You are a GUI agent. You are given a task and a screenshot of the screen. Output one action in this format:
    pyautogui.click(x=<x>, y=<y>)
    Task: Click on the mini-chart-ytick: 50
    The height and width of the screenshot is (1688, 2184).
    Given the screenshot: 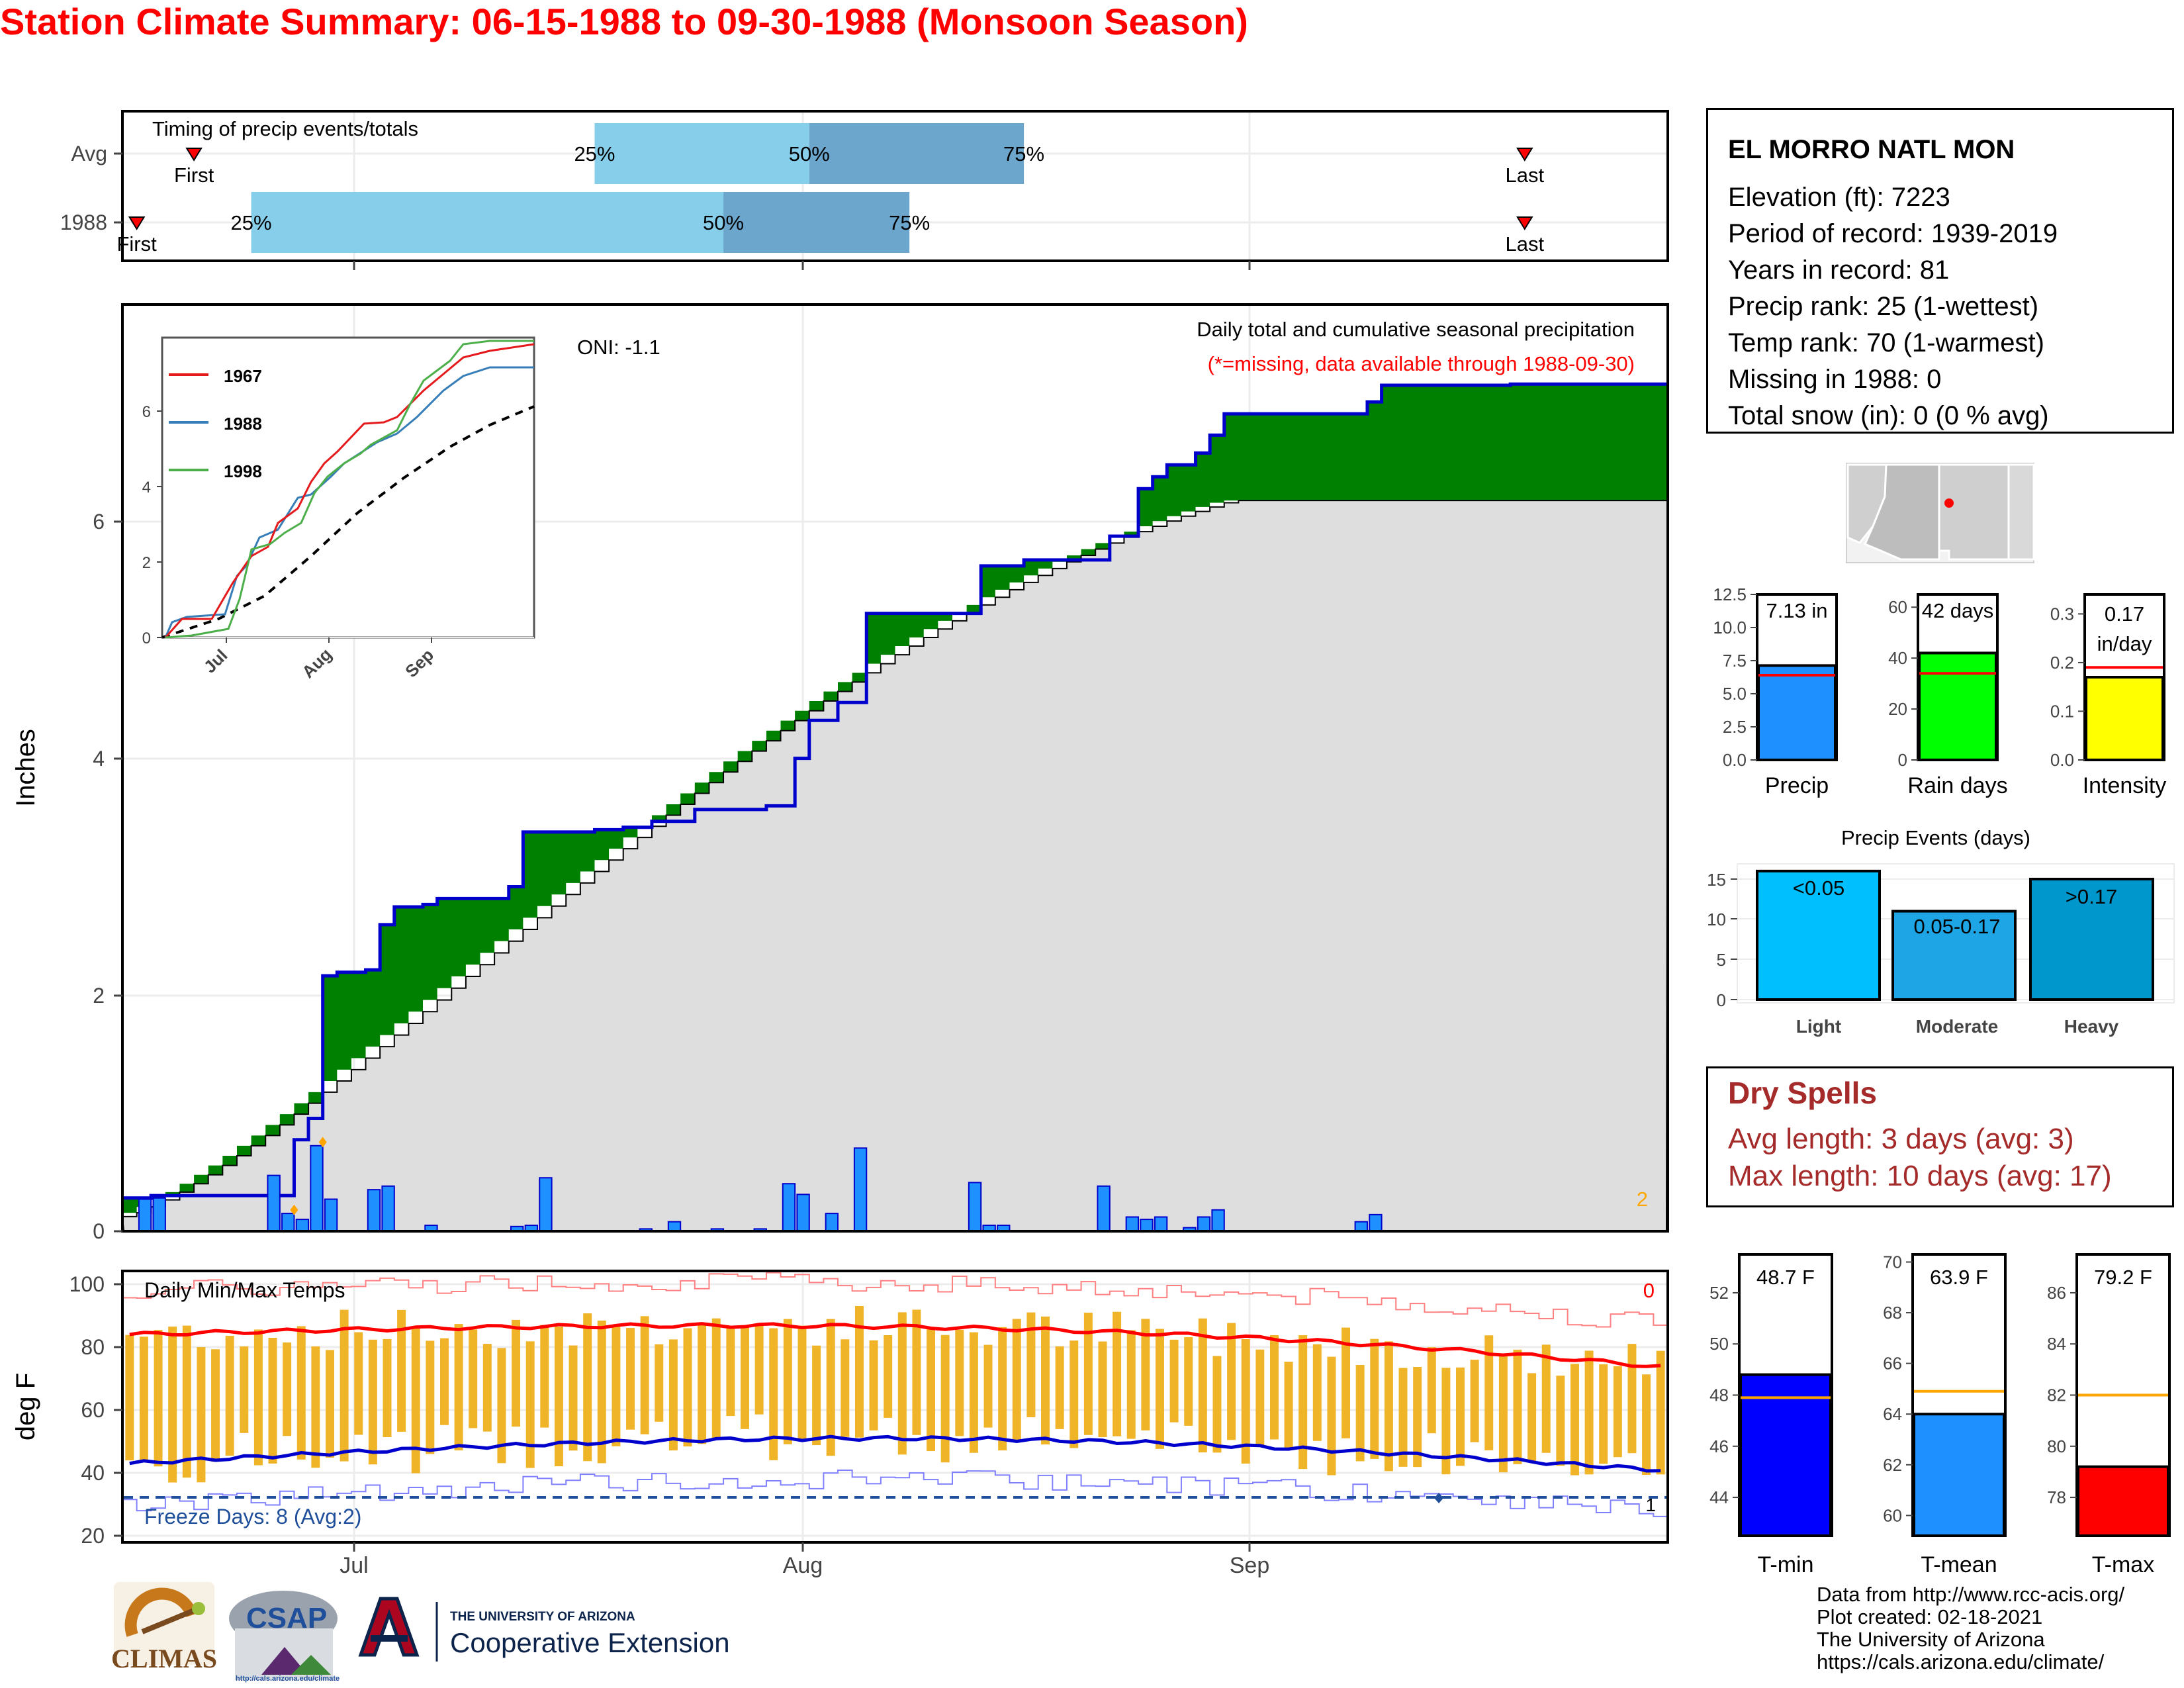 What is the action you would take?
    pyautogui.click(x=1719, y=1344)
    